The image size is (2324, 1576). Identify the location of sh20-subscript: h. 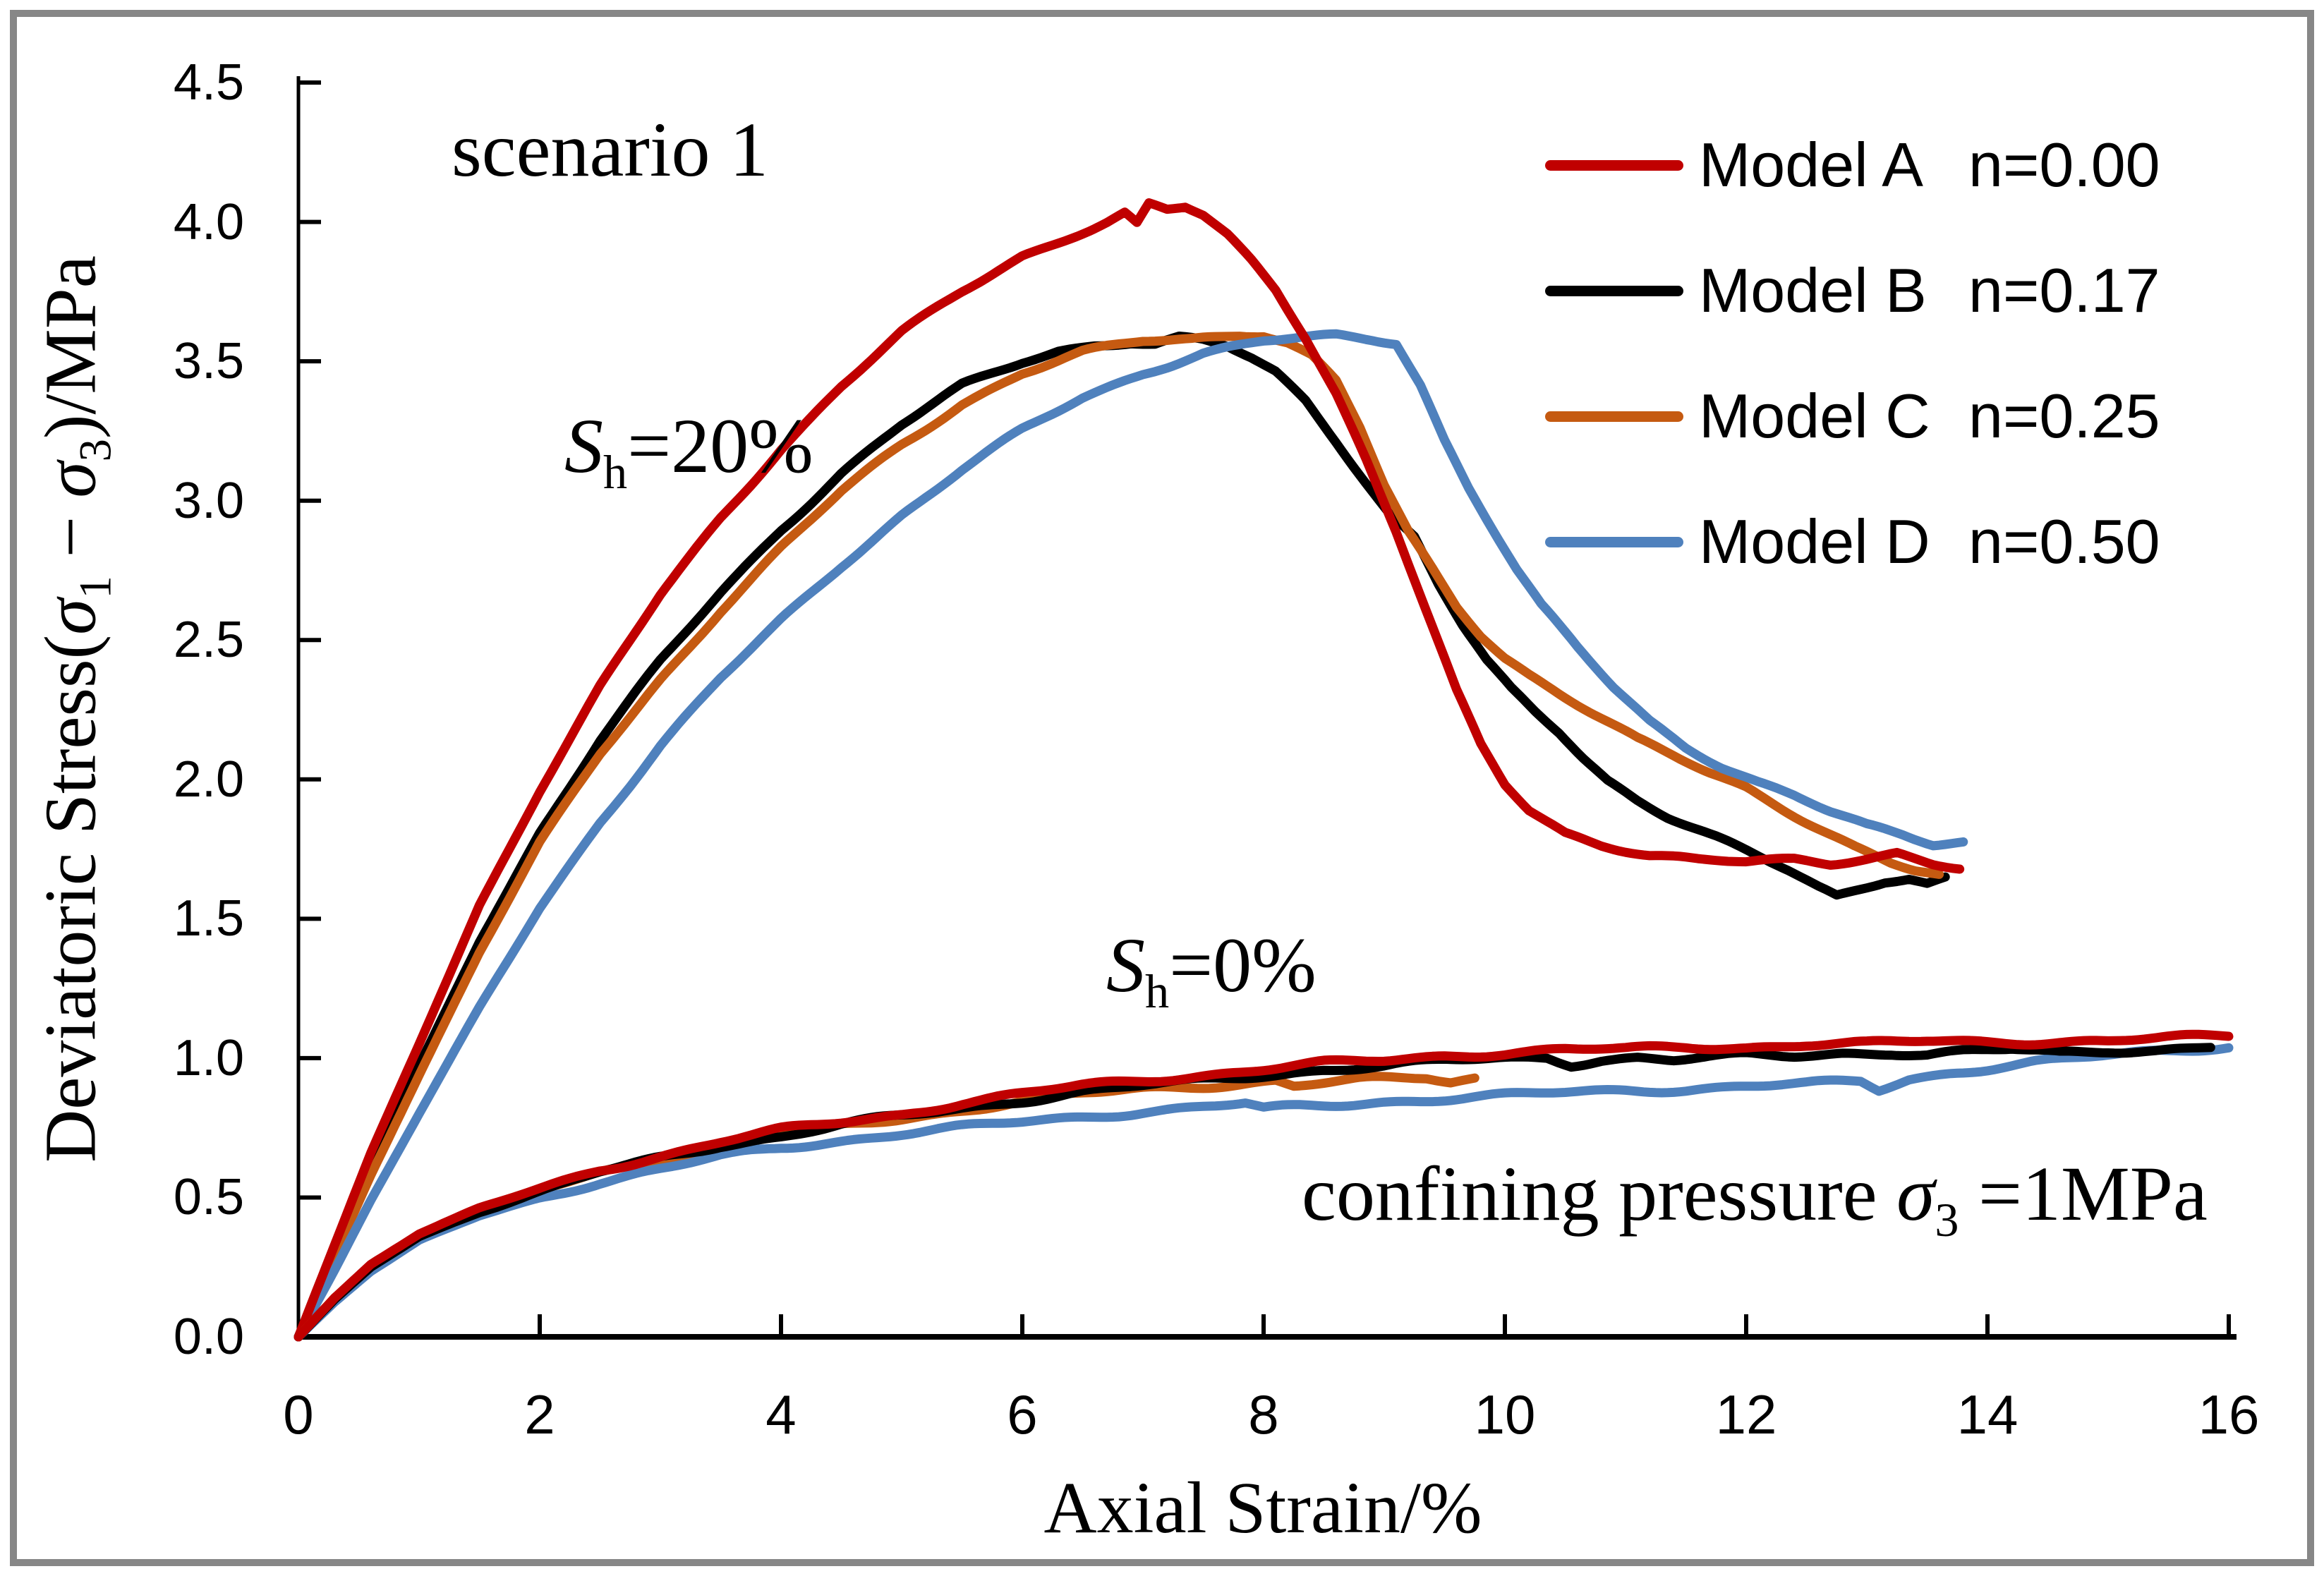
(615, 472).